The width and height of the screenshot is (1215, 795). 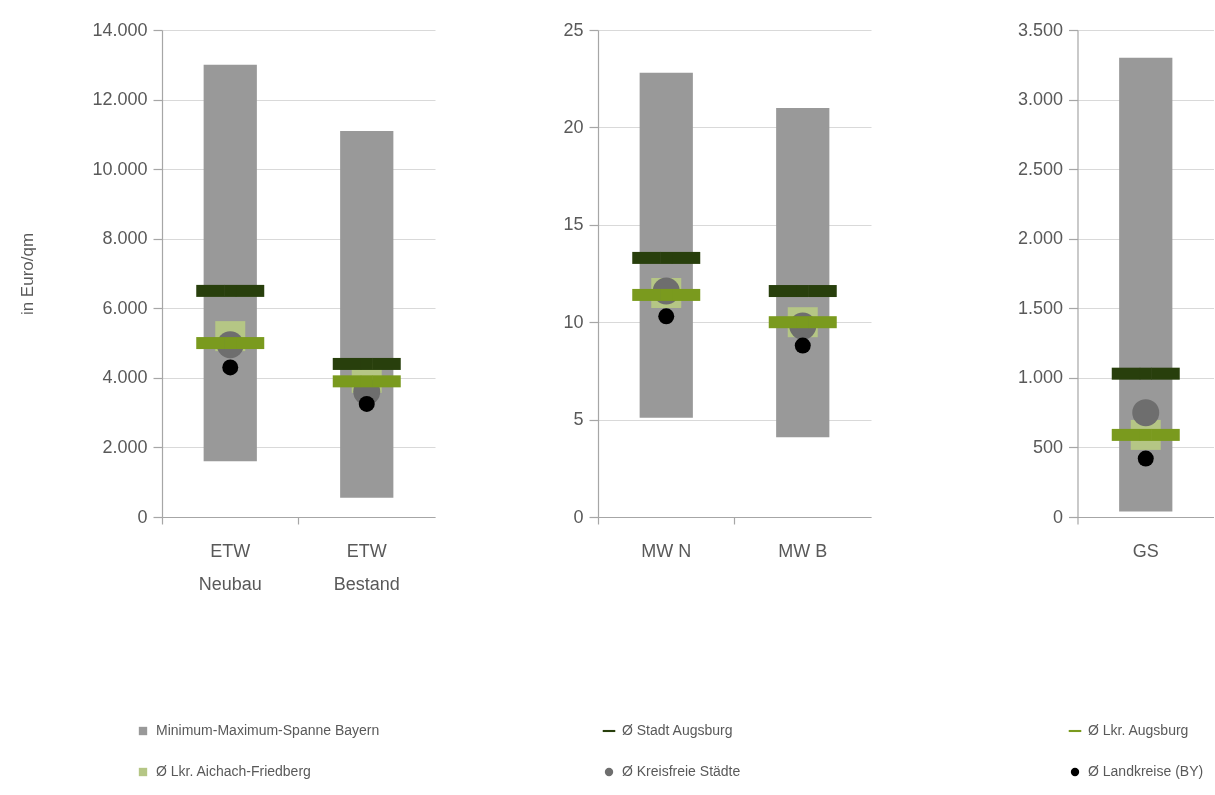 I want to click on x-tick-label: MW N, so click(x=666, y=550).